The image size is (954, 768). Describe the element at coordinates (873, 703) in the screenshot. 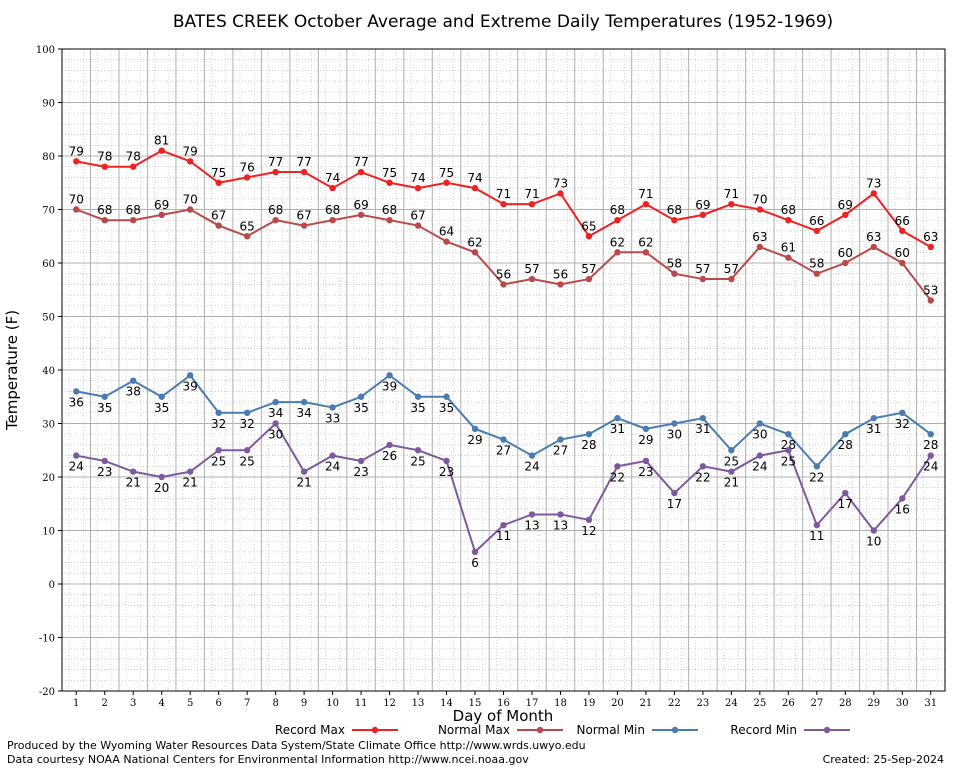

I see `x-tick-label: 29` at that location.